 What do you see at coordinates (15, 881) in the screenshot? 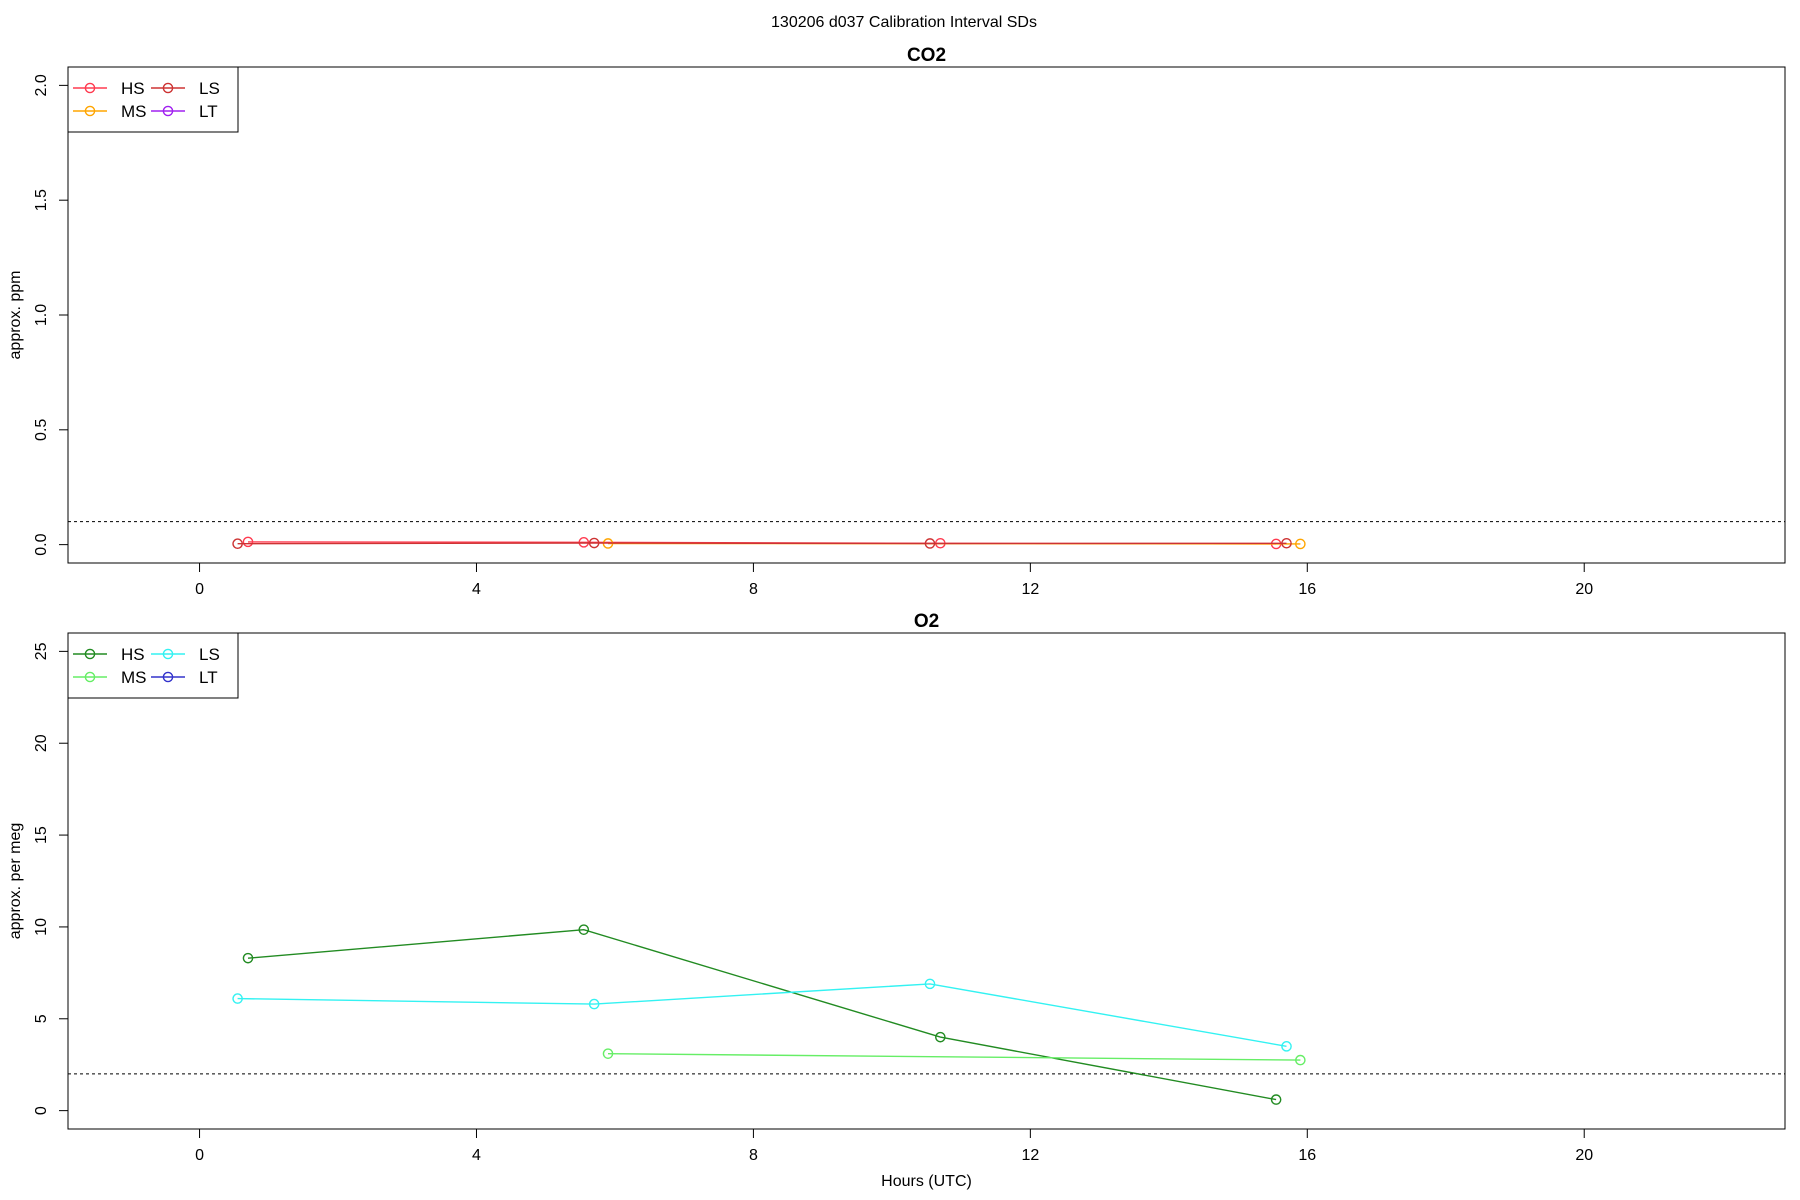
I see `panel-o2-y-axis-label: approx. per meg` at bounding box center [15, 881].